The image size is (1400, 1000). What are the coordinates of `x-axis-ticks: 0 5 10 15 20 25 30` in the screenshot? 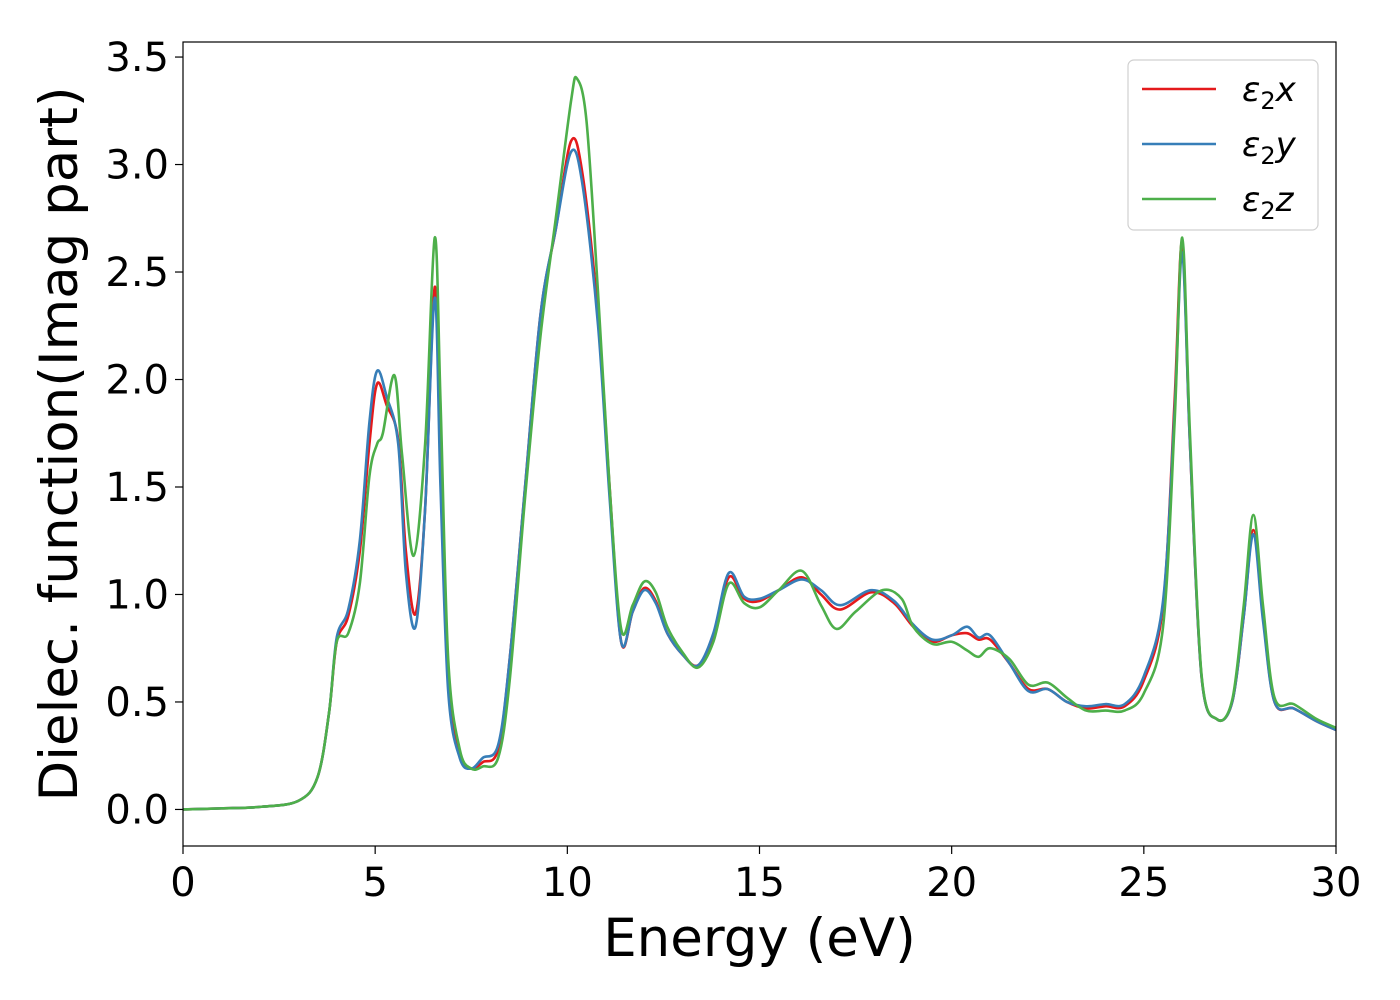 It's located at (765, 876).